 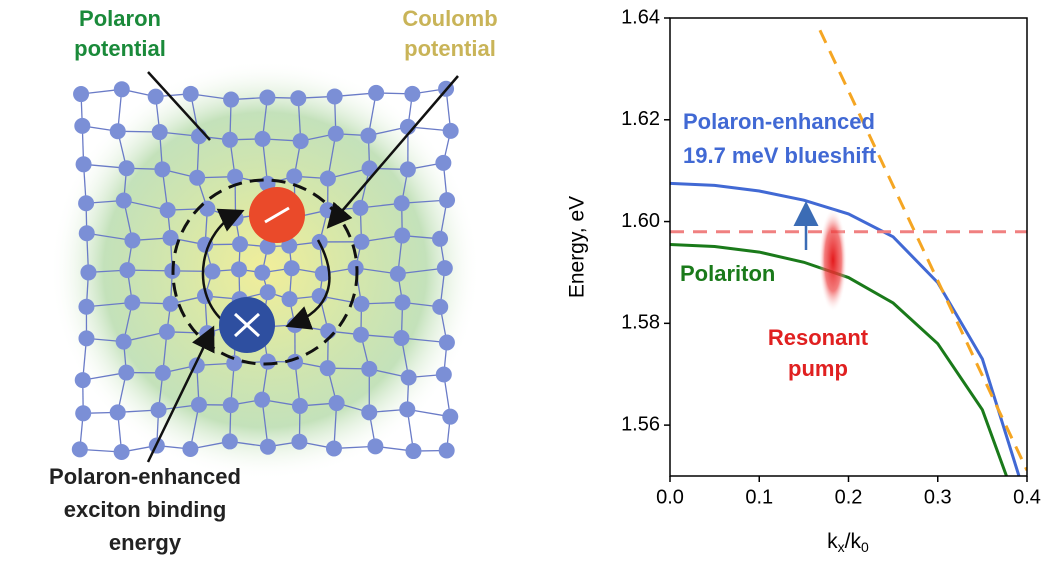 What do you see at coordinates (818, 368) in the screenshot?
I see `annotation: pump` at bounding box center [818, 368].